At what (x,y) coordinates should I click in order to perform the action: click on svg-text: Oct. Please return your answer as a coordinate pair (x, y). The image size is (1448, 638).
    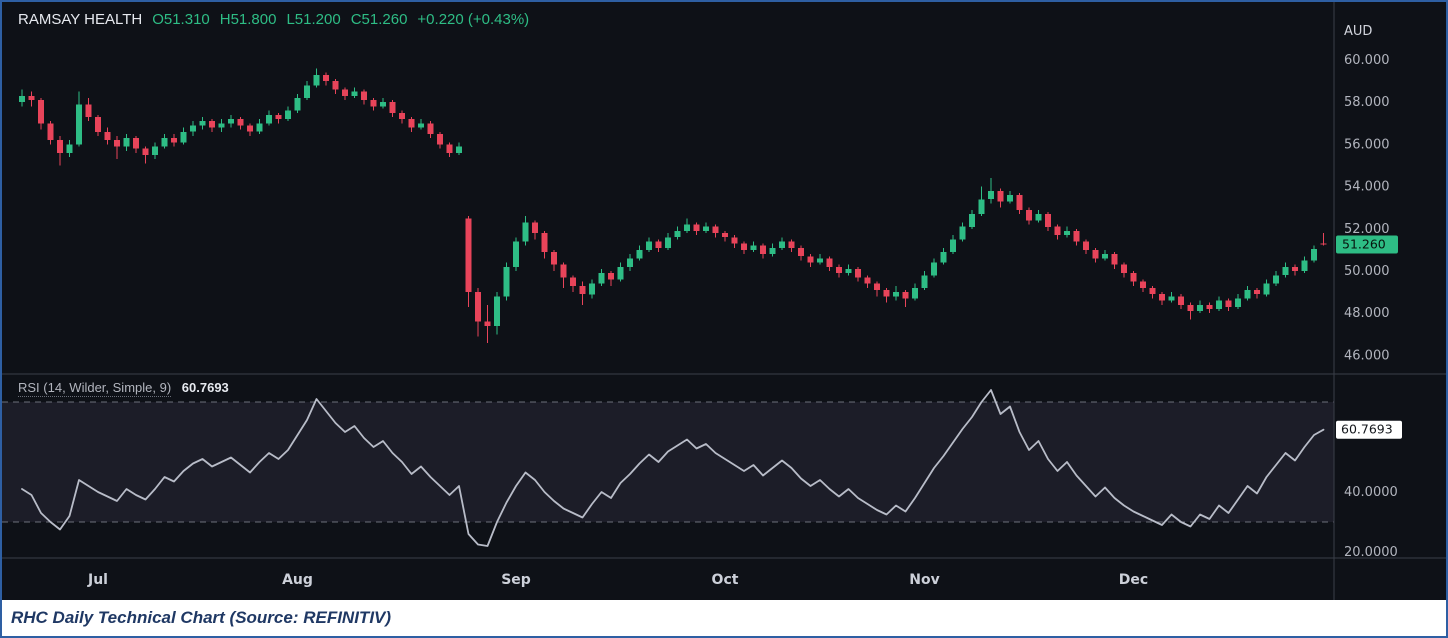
    Looking at the image, I should click on (725, 580).